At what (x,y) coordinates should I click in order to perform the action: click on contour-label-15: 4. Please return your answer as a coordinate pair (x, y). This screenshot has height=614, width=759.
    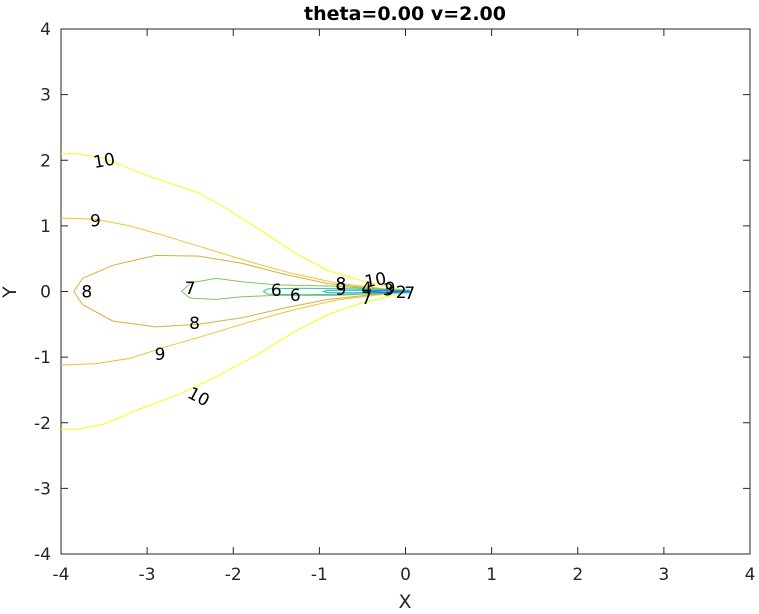
    Looking at the image, I should click on (366, 289).